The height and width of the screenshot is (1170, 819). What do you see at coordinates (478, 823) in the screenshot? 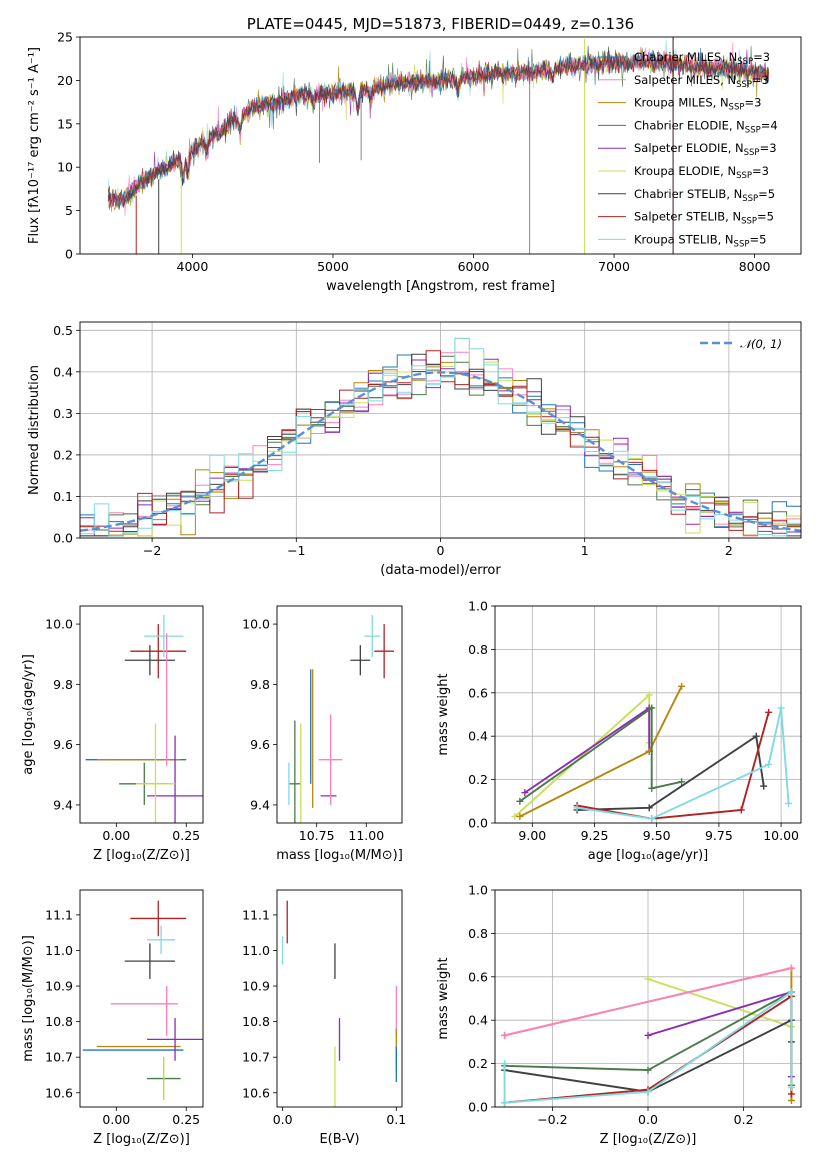
I see `y-tick-label: 0.0` at bounding box center [478, 823].